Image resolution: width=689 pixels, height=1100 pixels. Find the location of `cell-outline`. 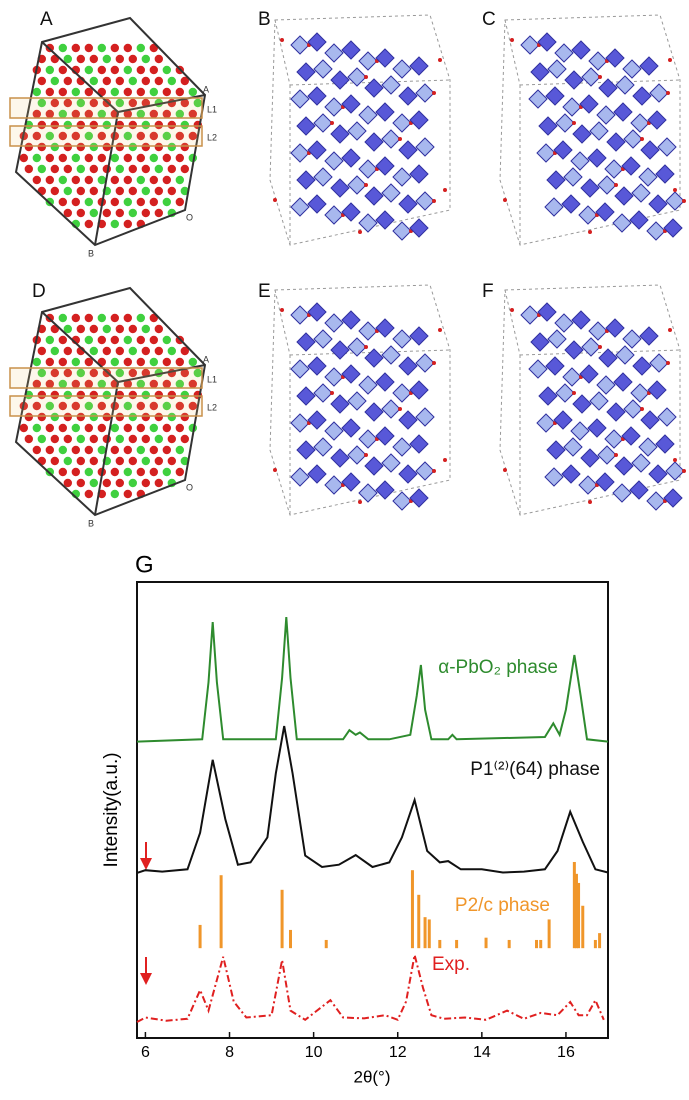

cell-outline is located at coordinates (110, 401).